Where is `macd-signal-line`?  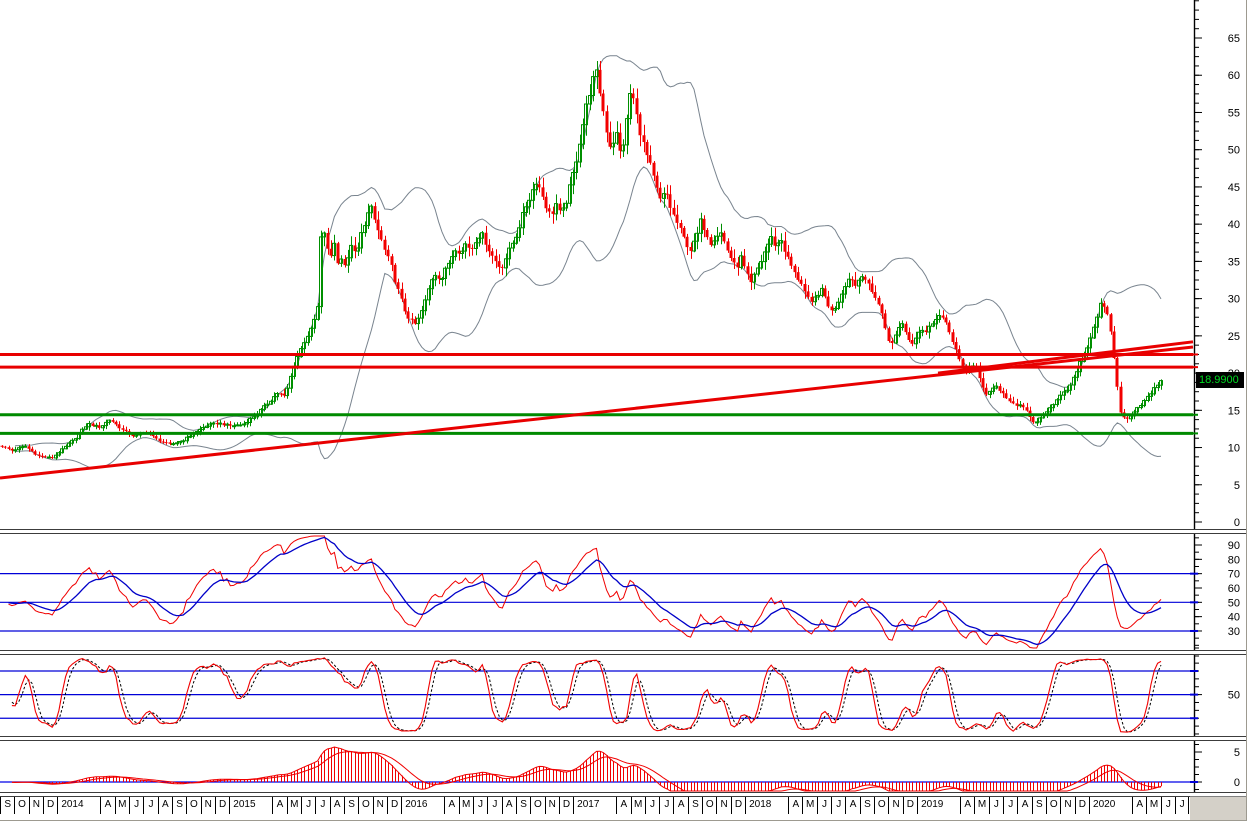
macd-signal-line is located at coordinates (586, 771).